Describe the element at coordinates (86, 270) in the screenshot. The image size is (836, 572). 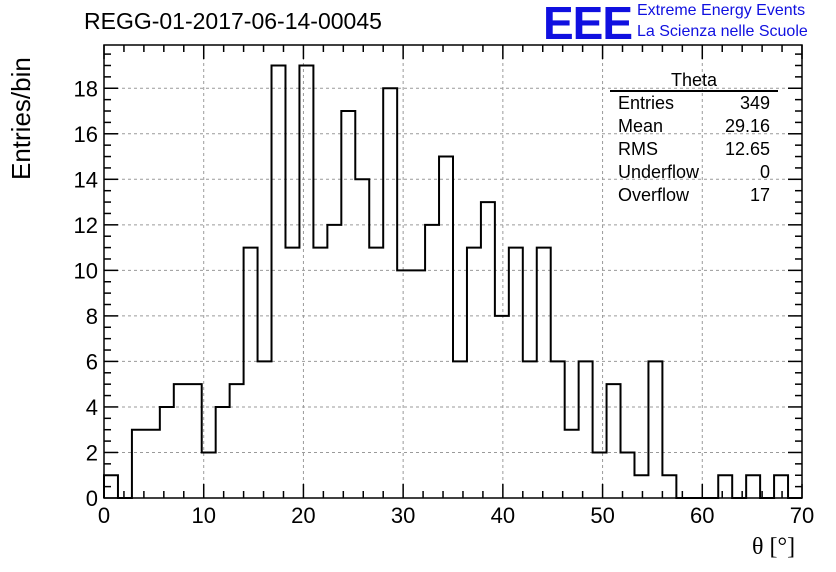
I see `y-tick-label: 10` at that location.